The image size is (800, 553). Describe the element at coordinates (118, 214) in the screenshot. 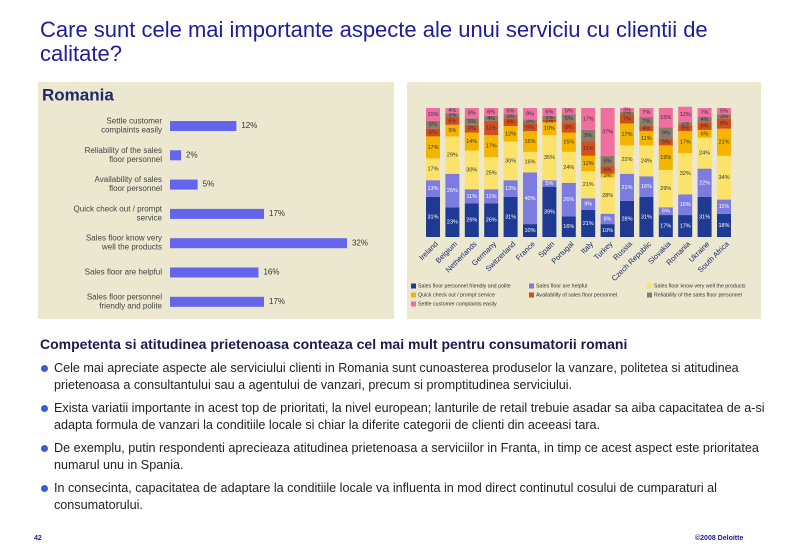

I see `category-label: Quick check out / prompt service` at that location.